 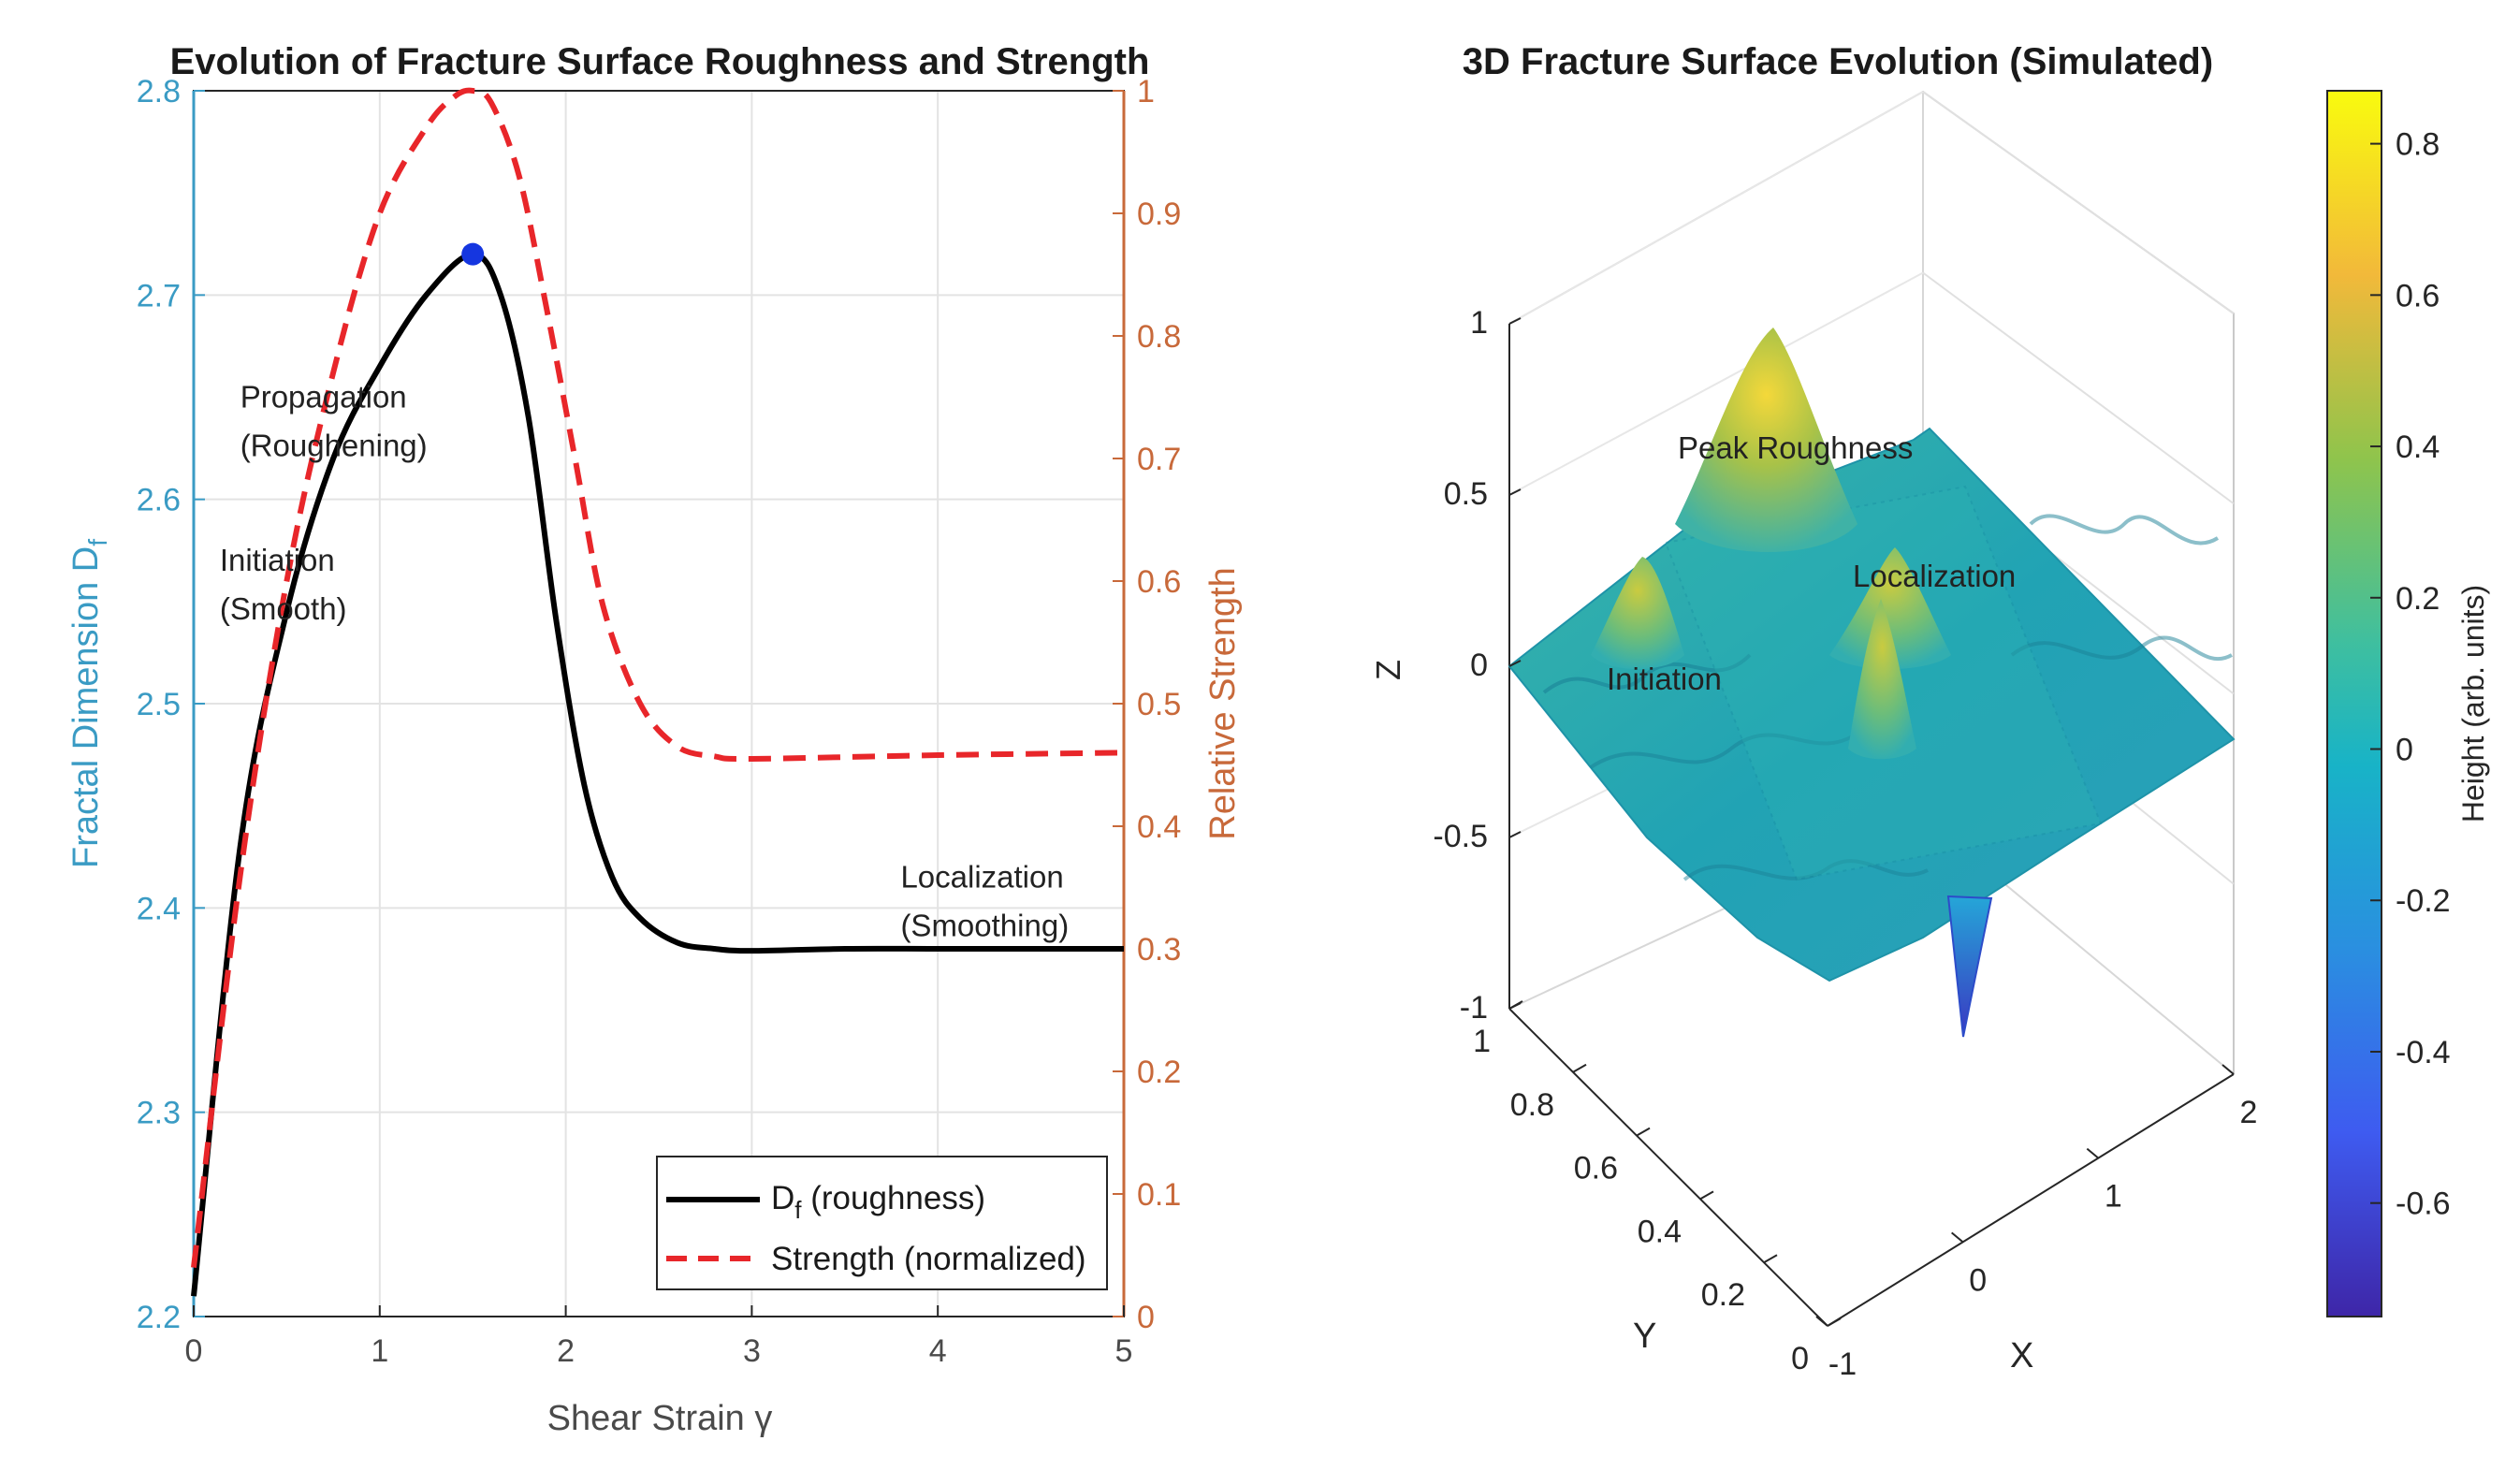 I want to click on y3-tick-label: 0.4, so click(x=1660, y=1231).